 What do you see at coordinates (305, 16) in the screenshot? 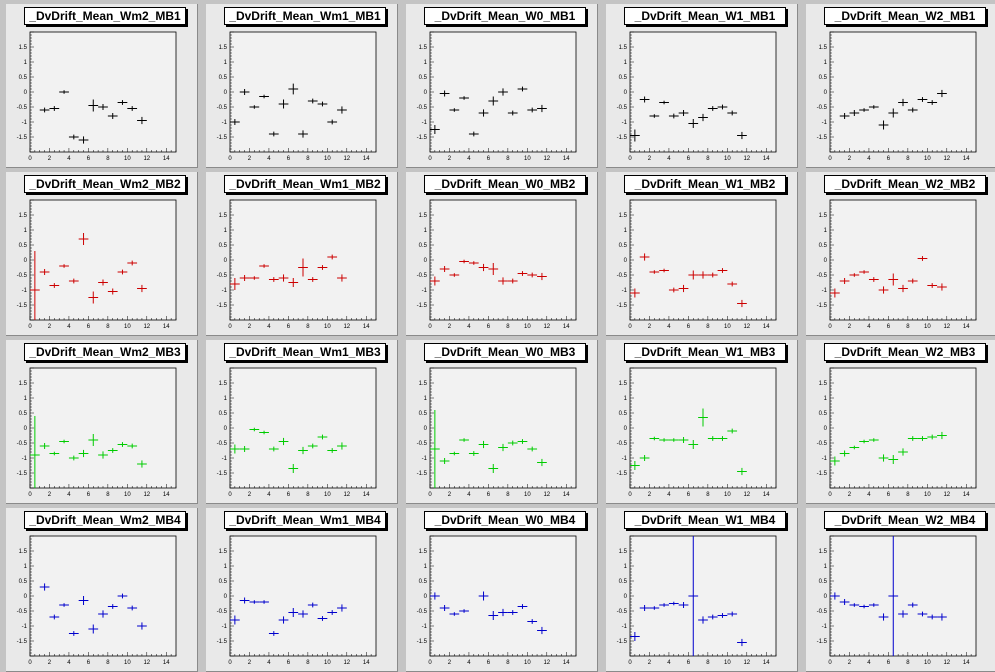
I see `chart-title: _DvDrift_Mean_Wm1_MB1` at bounding box center [305, 16].